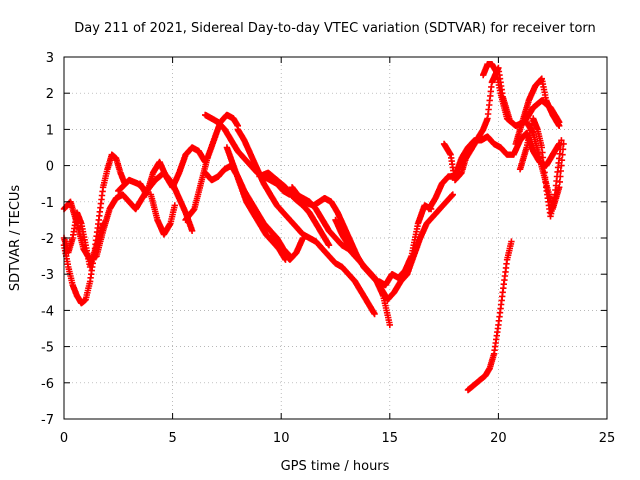 Image resolution: width=640 pixels, height=480 pixels. What do you see at coordinates (47, 203) in the screenshot?
I see `y-tick-label: -1` at bounding box center [47, 203].